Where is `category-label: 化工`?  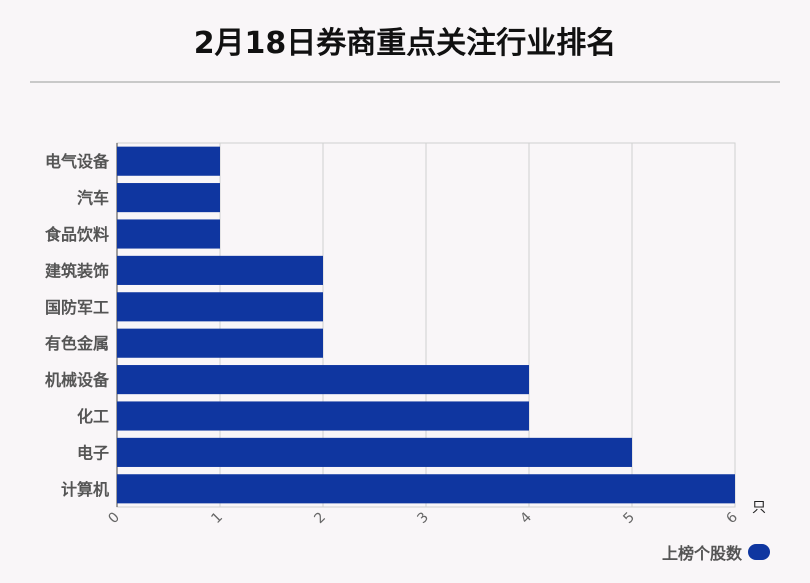
category-label: 化工 is located at coordinates (93, 416).